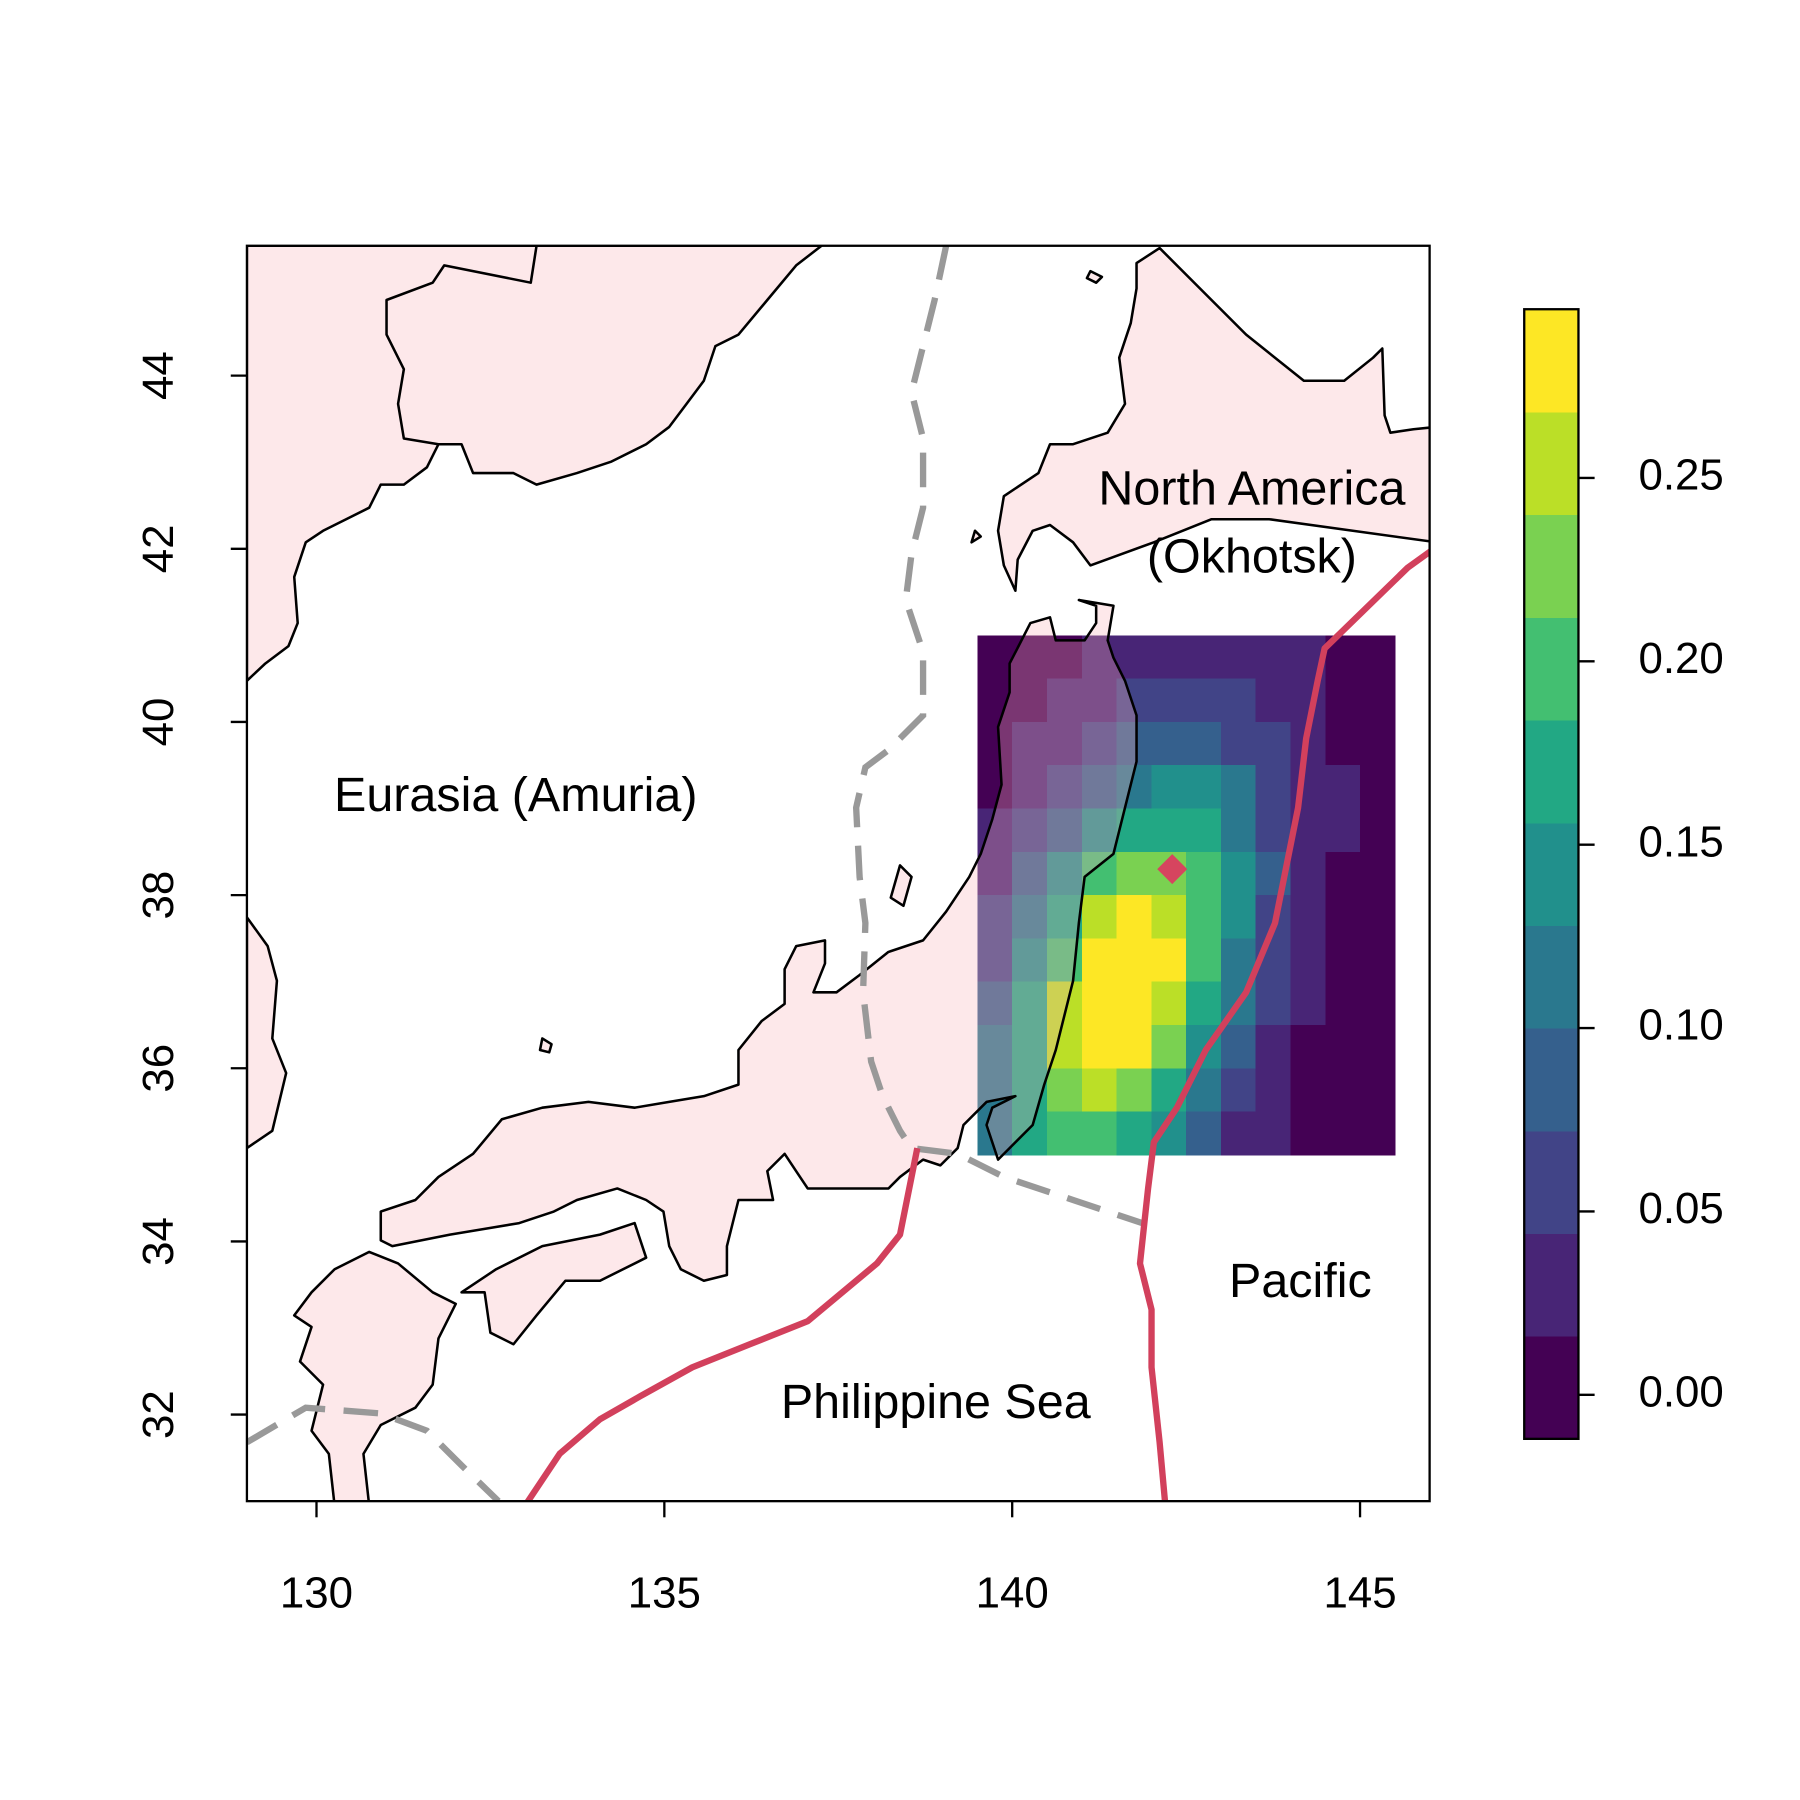 This screenshot has height=1800, width=1800. Describe the element at coordinates (1680, 1391) in the screenshot. I see `colorbar-tick-label: 0.00` at that location.